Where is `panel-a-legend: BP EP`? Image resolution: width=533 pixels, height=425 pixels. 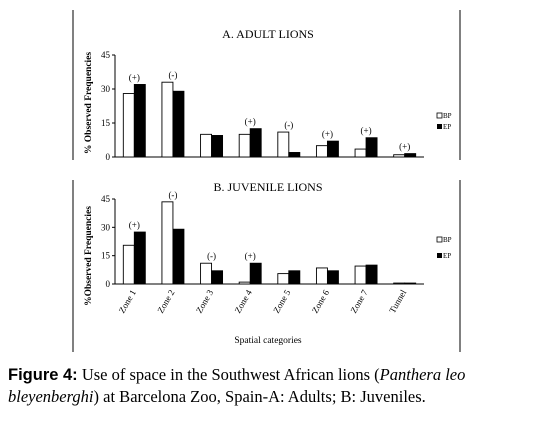 panel-a-legend: BP EP is located at coordinates (444, 121).